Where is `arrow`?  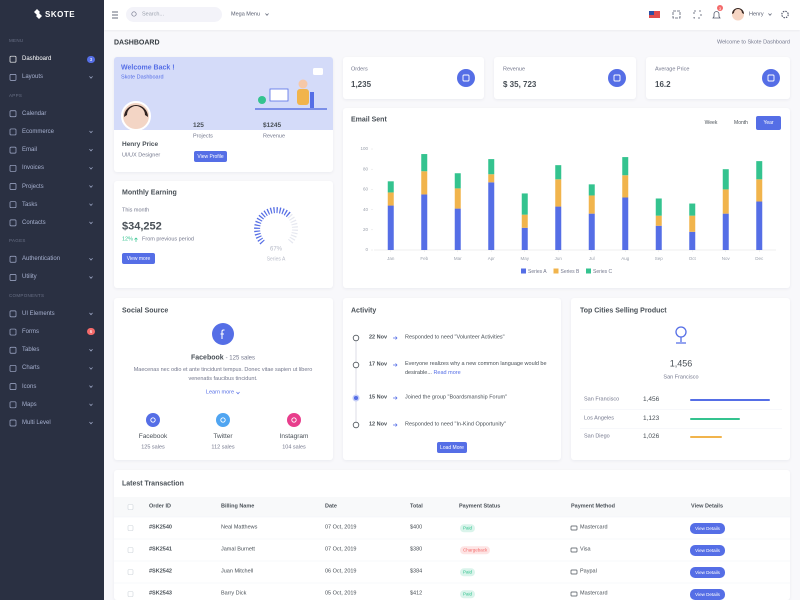 arrow is located at coordinates (395, 425).